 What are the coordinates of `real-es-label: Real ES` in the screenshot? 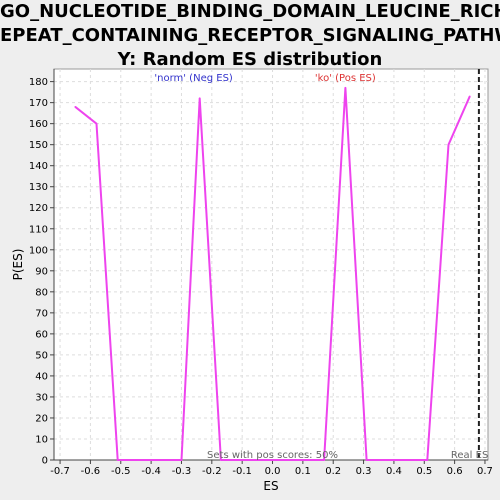 It's located at (469, 455).